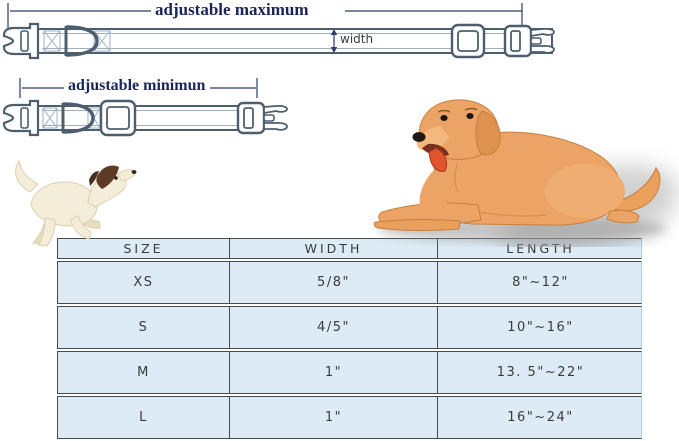 Image resolution: width=679 pixels, height=441 pixels. Describe the element at coordinates (145, 107) in the screenshot. I see `collar-minimum-diagram` at that location.